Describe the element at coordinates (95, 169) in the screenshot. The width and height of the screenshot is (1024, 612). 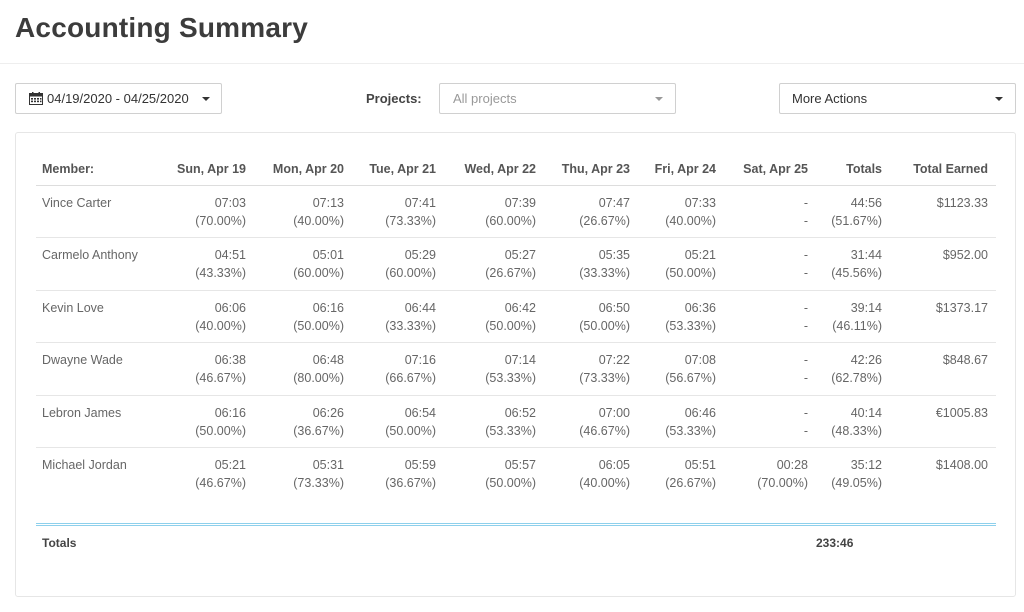
I see `col-header-member: Member:` at that location.